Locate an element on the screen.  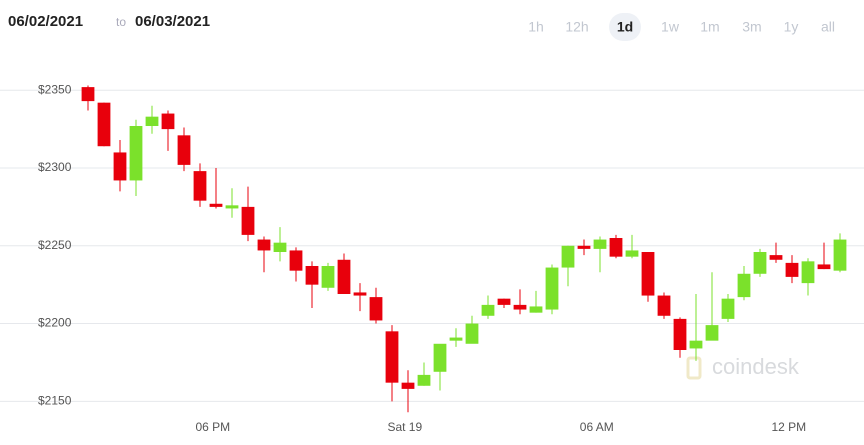
y-tick-label: $2150 is located at coordinates (55, 401).